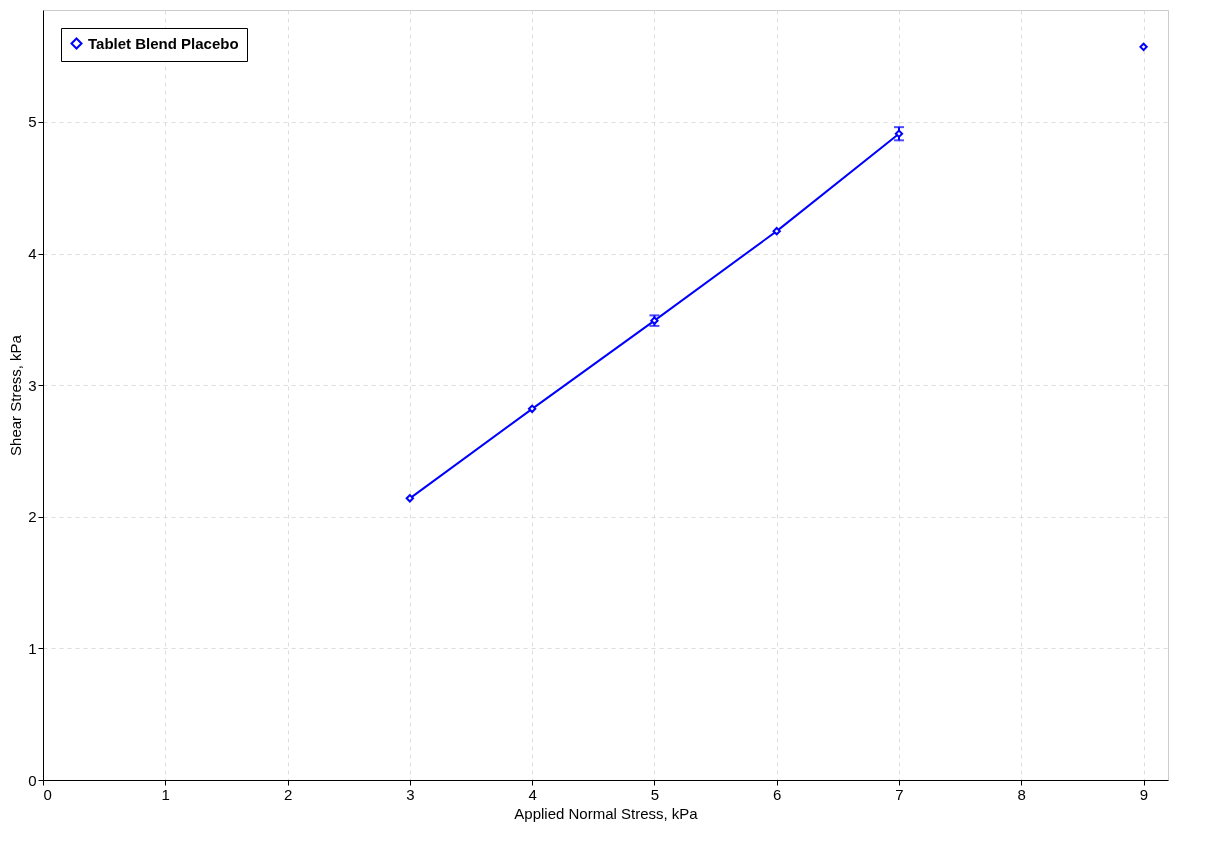 Image resolution: width=1222 pixels, height=860 pixels. Describe the element at coordinates (32, 648) in the screenshot. I see `y-tick-label: 1` at that location.